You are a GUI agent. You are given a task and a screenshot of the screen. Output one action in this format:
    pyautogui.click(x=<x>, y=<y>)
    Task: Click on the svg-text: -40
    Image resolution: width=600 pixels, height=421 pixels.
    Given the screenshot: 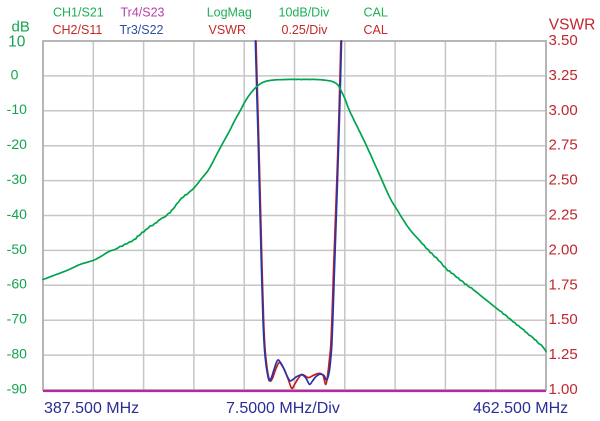 What is the action you would take?
    pyautogui.click(x=17, y=214)
    